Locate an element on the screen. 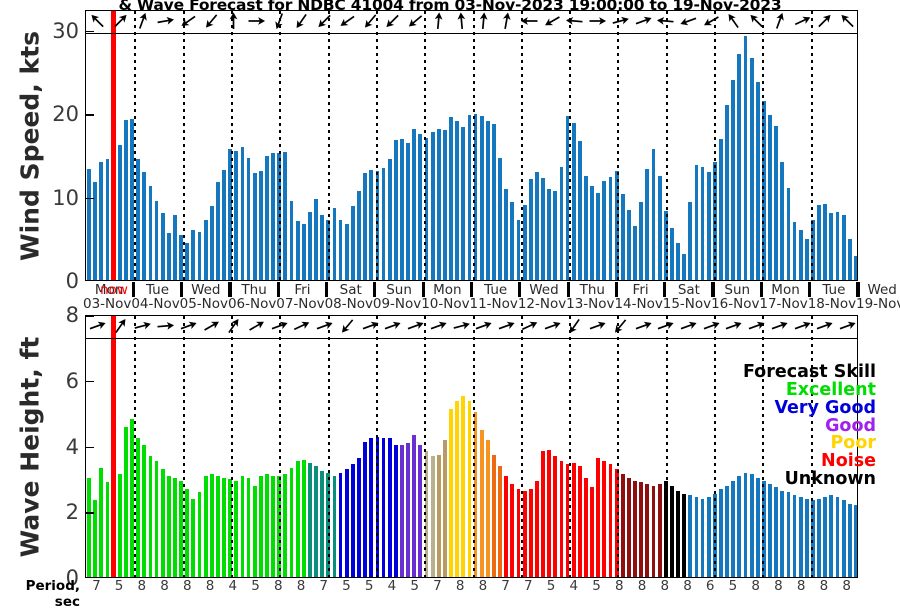 This screenshot has height=610, width=900. y-tick-mark is located at coordinates (89, 316).